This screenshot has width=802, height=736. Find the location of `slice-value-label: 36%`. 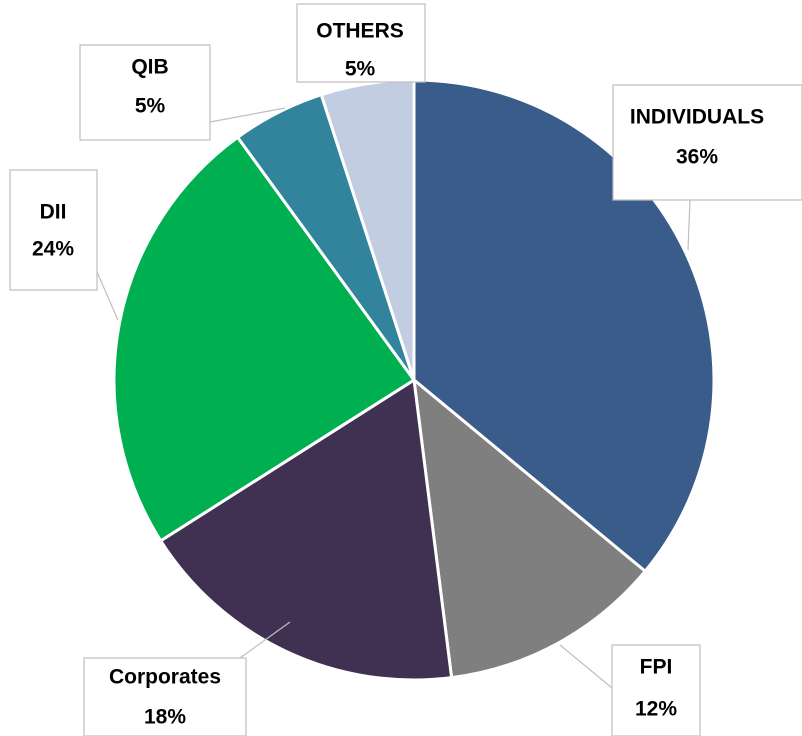

slice-value-label: 36% is located at coordinates (697, 157).